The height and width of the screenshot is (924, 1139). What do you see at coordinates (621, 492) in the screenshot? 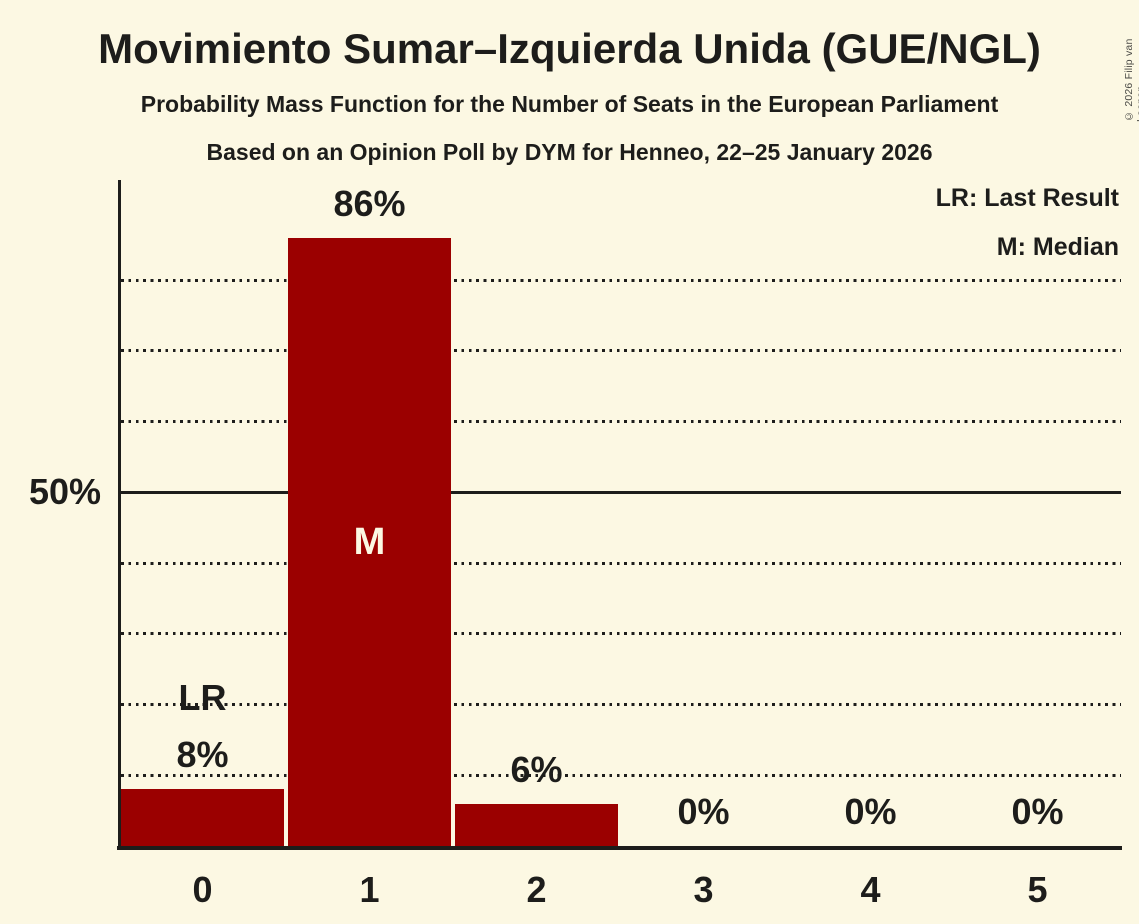
I see `gridline-50pct-solid` at bounding box center [621, 492].